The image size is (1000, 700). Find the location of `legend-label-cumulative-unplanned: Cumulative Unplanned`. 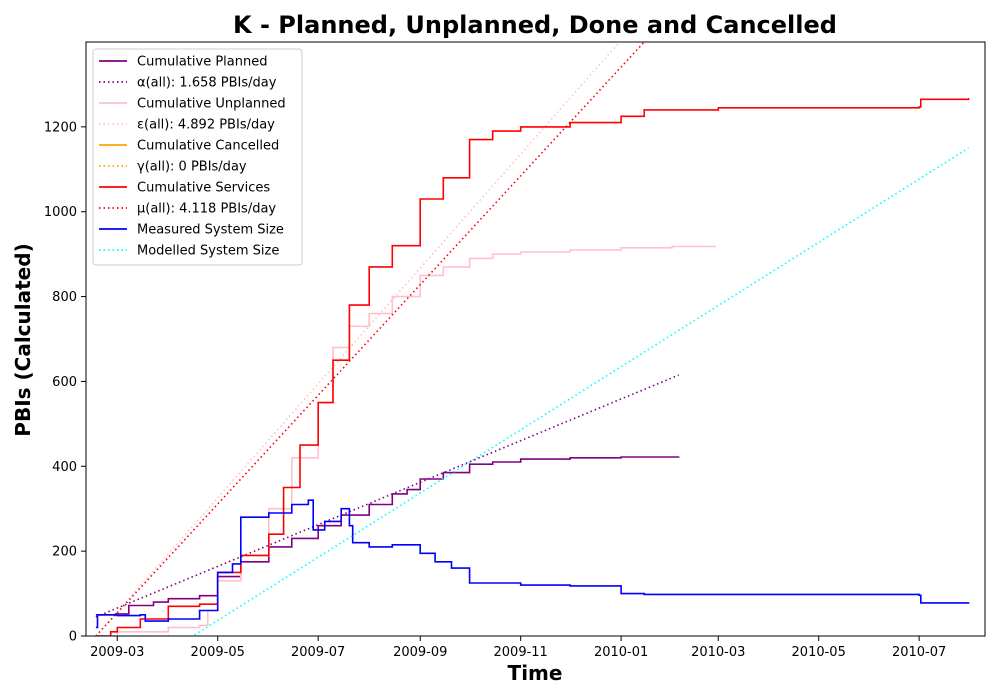

legend-label-cumulative-unplanned: Cumulative Unplanned is located at coordinates (211, 104).